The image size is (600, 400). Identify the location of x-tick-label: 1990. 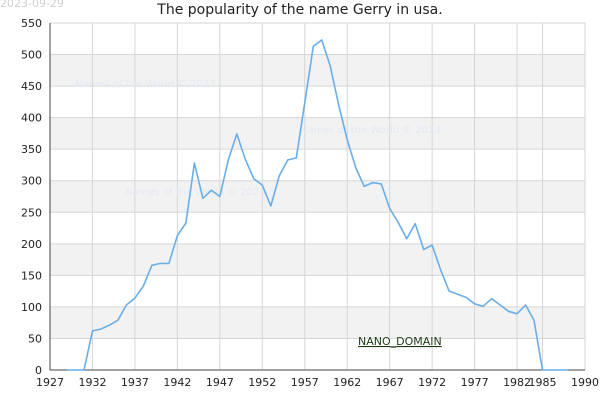
(585, 382).